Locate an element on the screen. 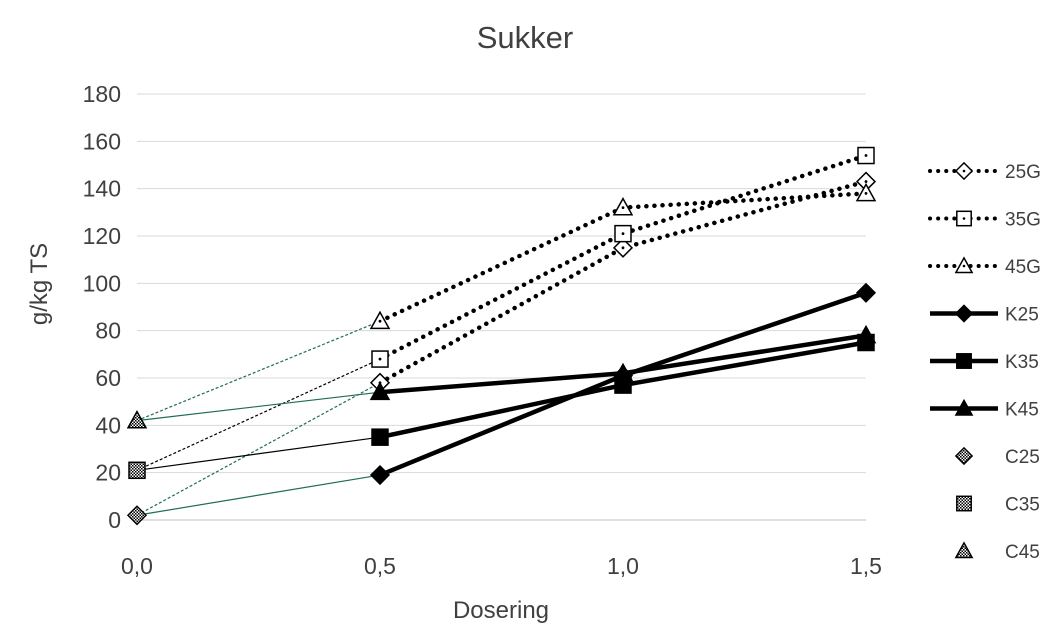 This screenshot has width=1050, height=629. y-tick-label: 40 is located at coordinates (108, 425).